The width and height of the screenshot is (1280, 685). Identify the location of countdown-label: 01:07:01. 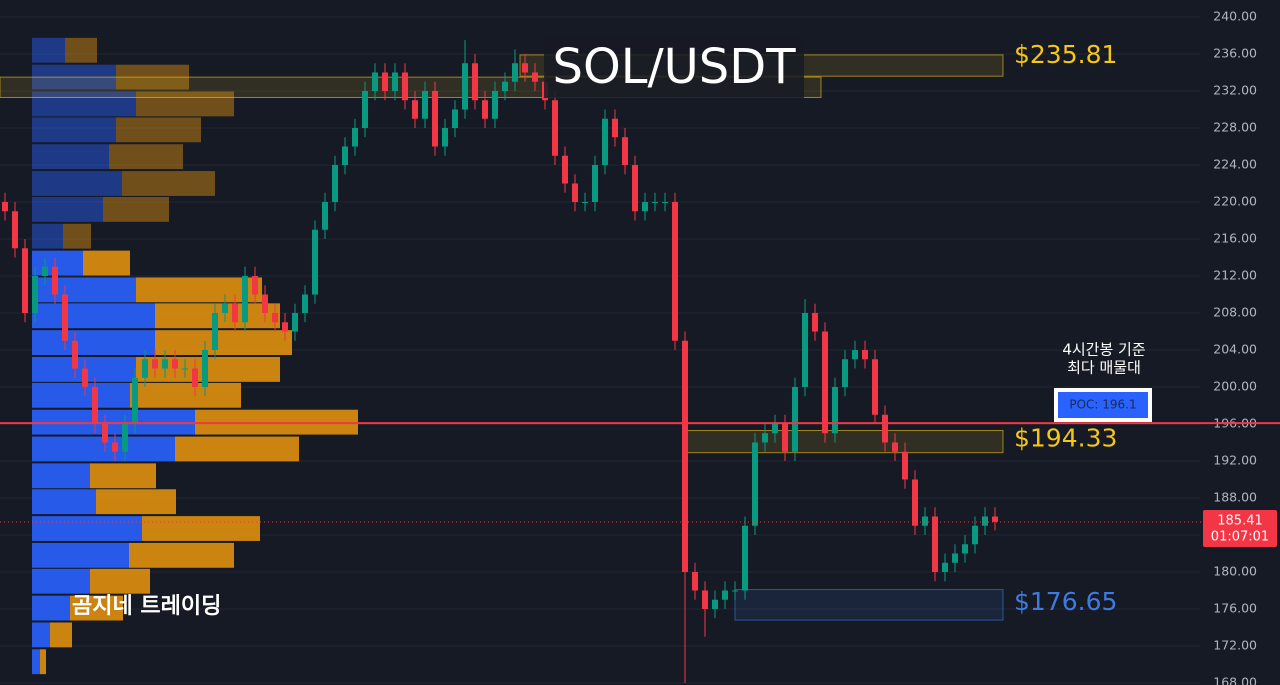
(1240, 536).